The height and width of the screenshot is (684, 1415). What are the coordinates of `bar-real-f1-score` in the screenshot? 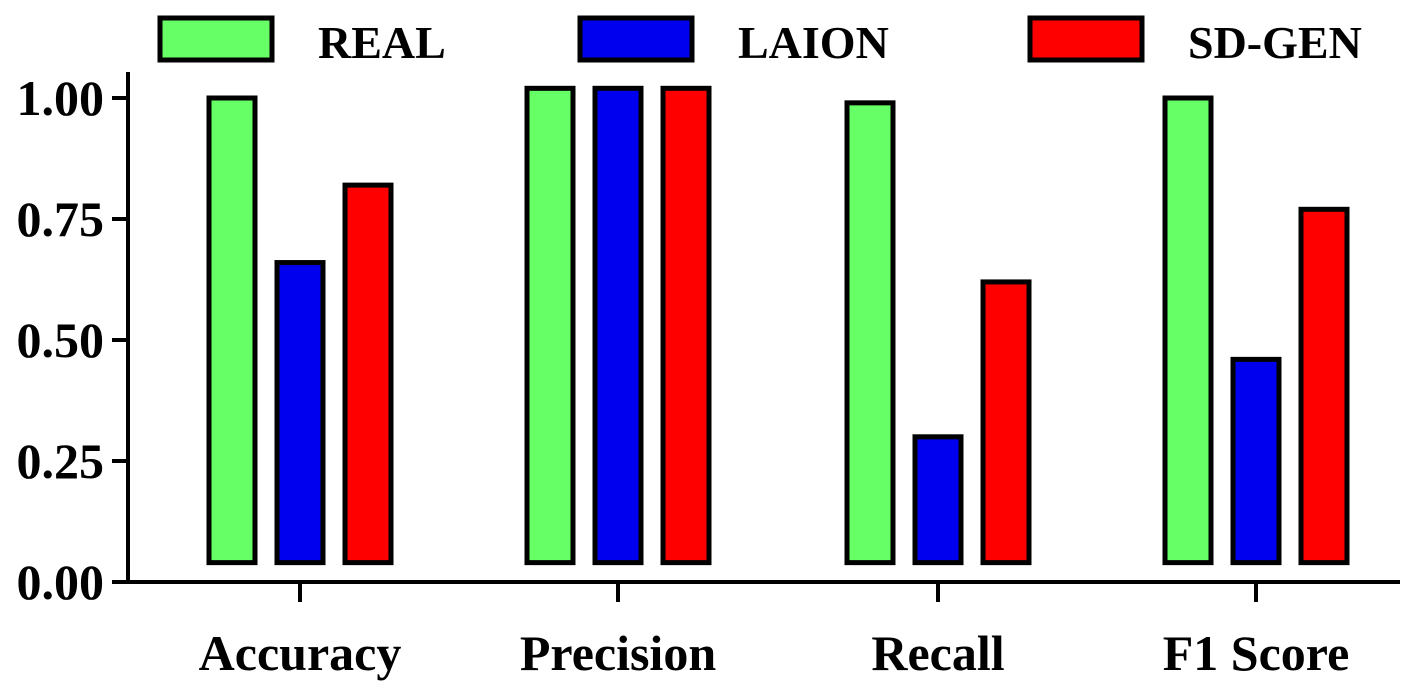 It's located at (1188, 330).